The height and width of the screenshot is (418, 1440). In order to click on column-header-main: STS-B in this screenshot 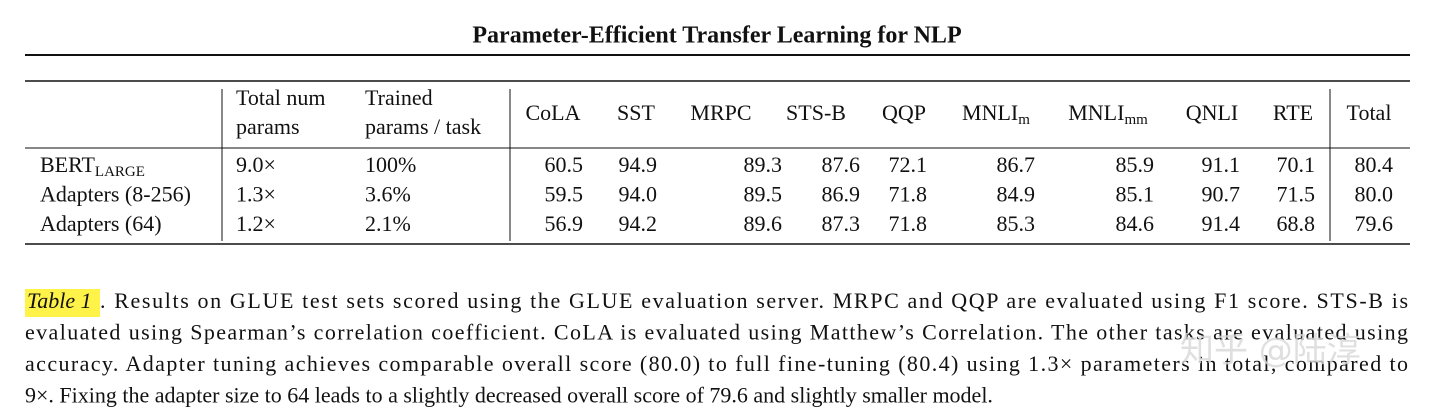, I will do `click(816, 112)`.